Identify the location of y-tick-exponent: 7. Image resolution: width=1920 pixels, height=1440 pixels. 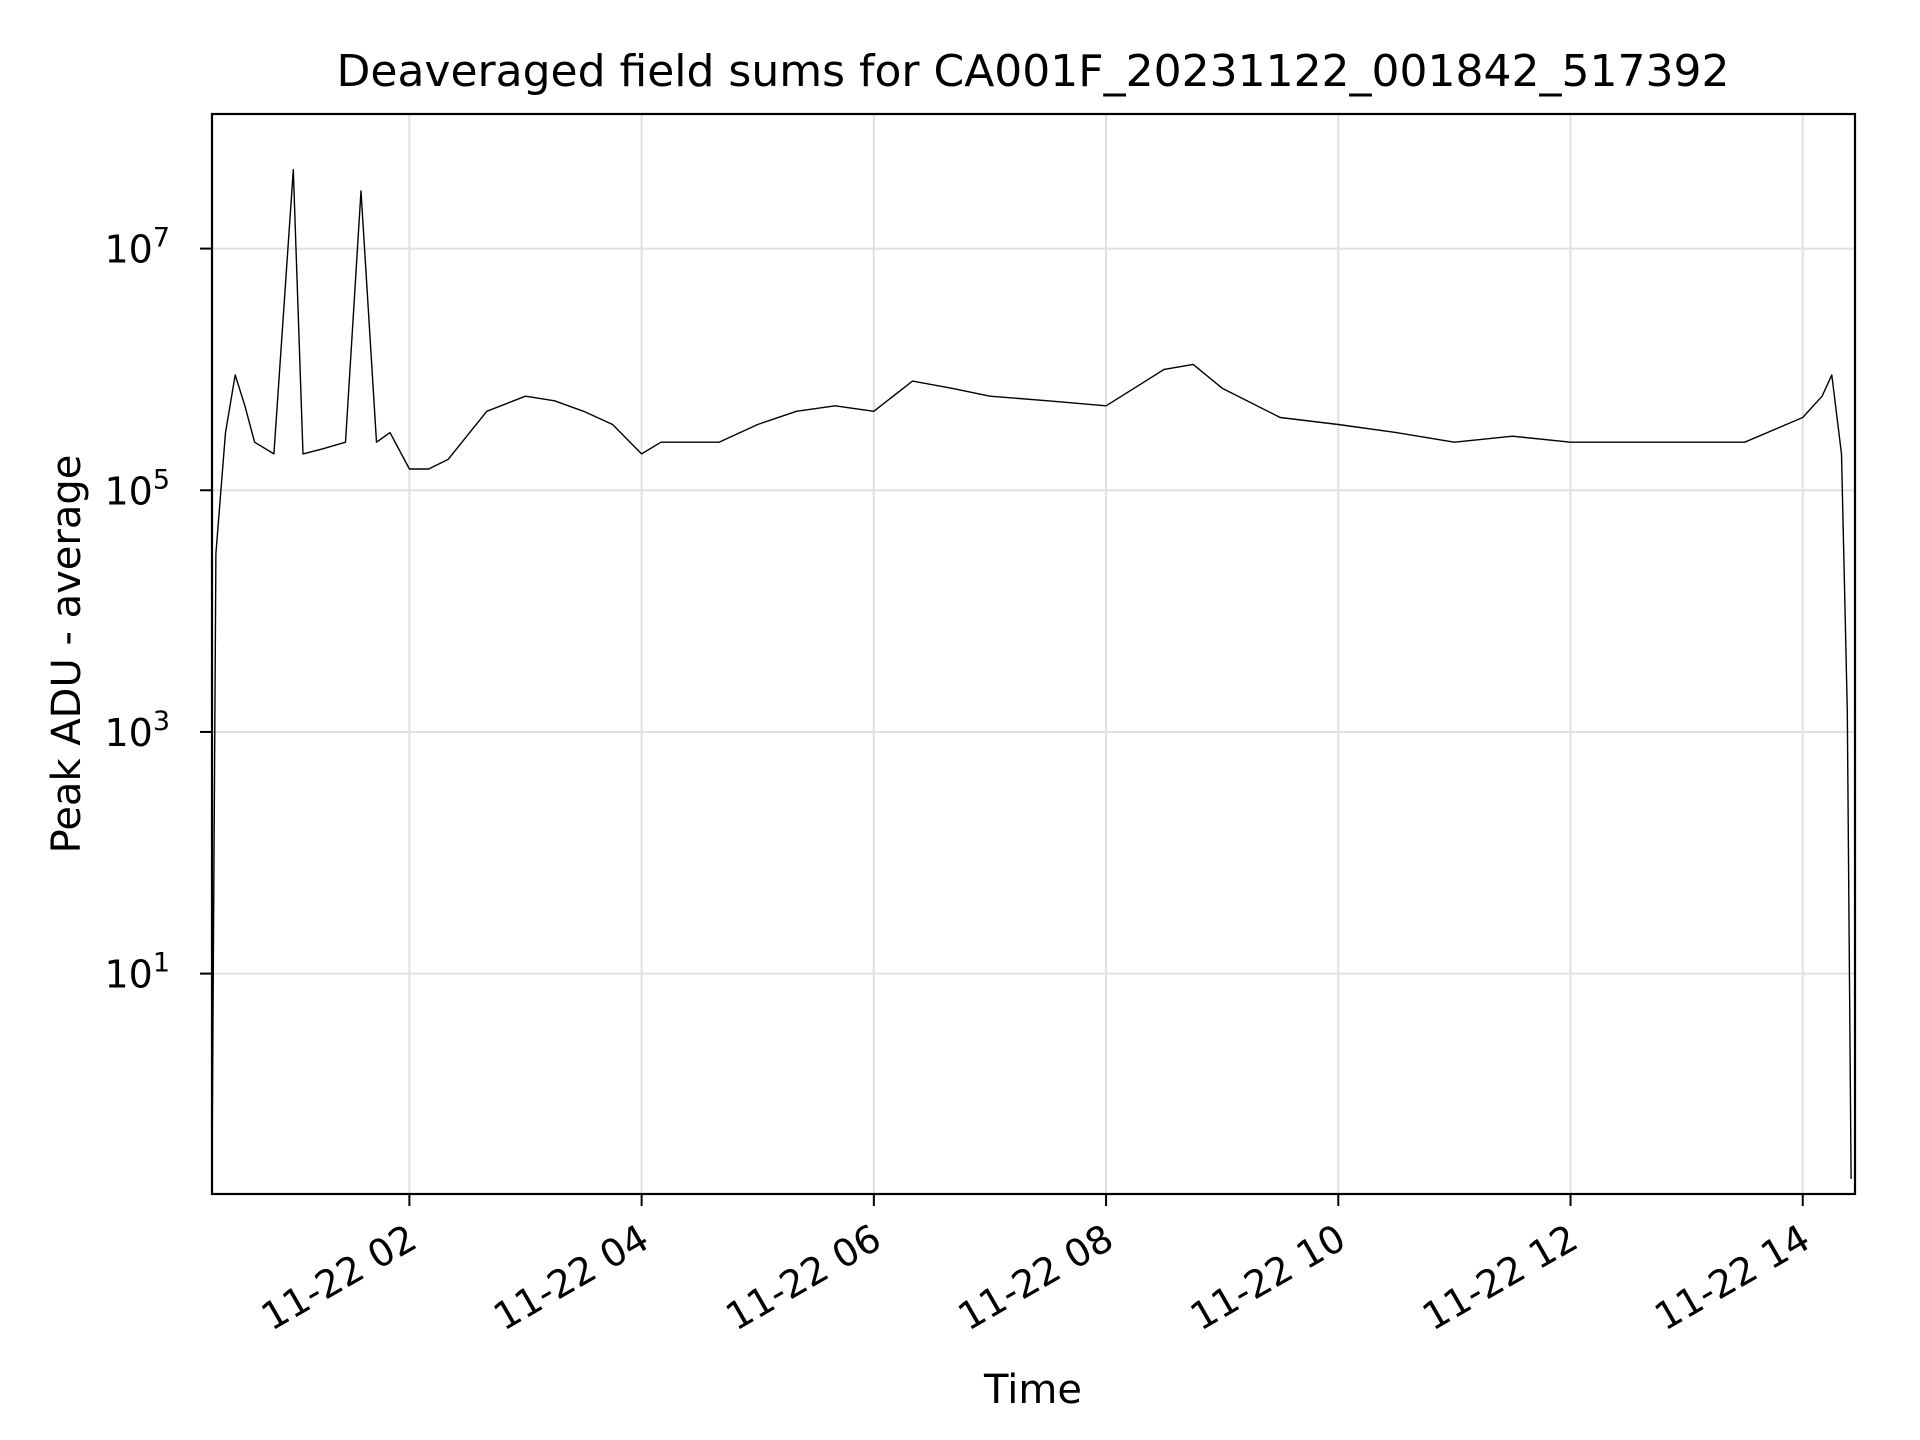
(161, 238).